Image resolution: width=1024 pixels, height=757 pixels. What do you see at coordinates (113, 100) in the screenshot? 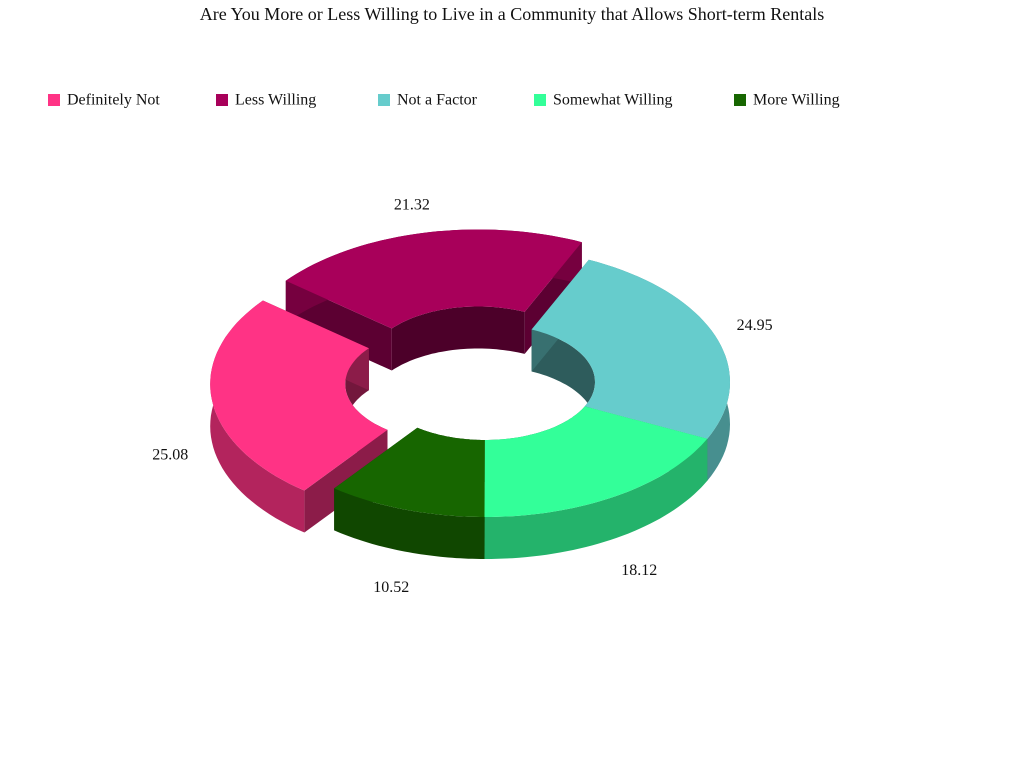
I see `legend-label: Definitely Not` at bounding box center [113, 100].